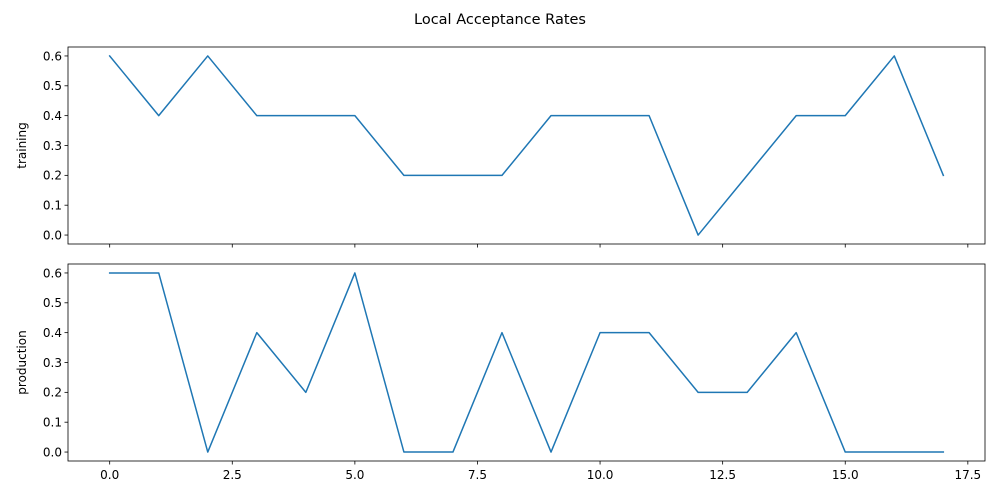  I want to click on production-y-tick-label: 0.6, so click(52, 273).